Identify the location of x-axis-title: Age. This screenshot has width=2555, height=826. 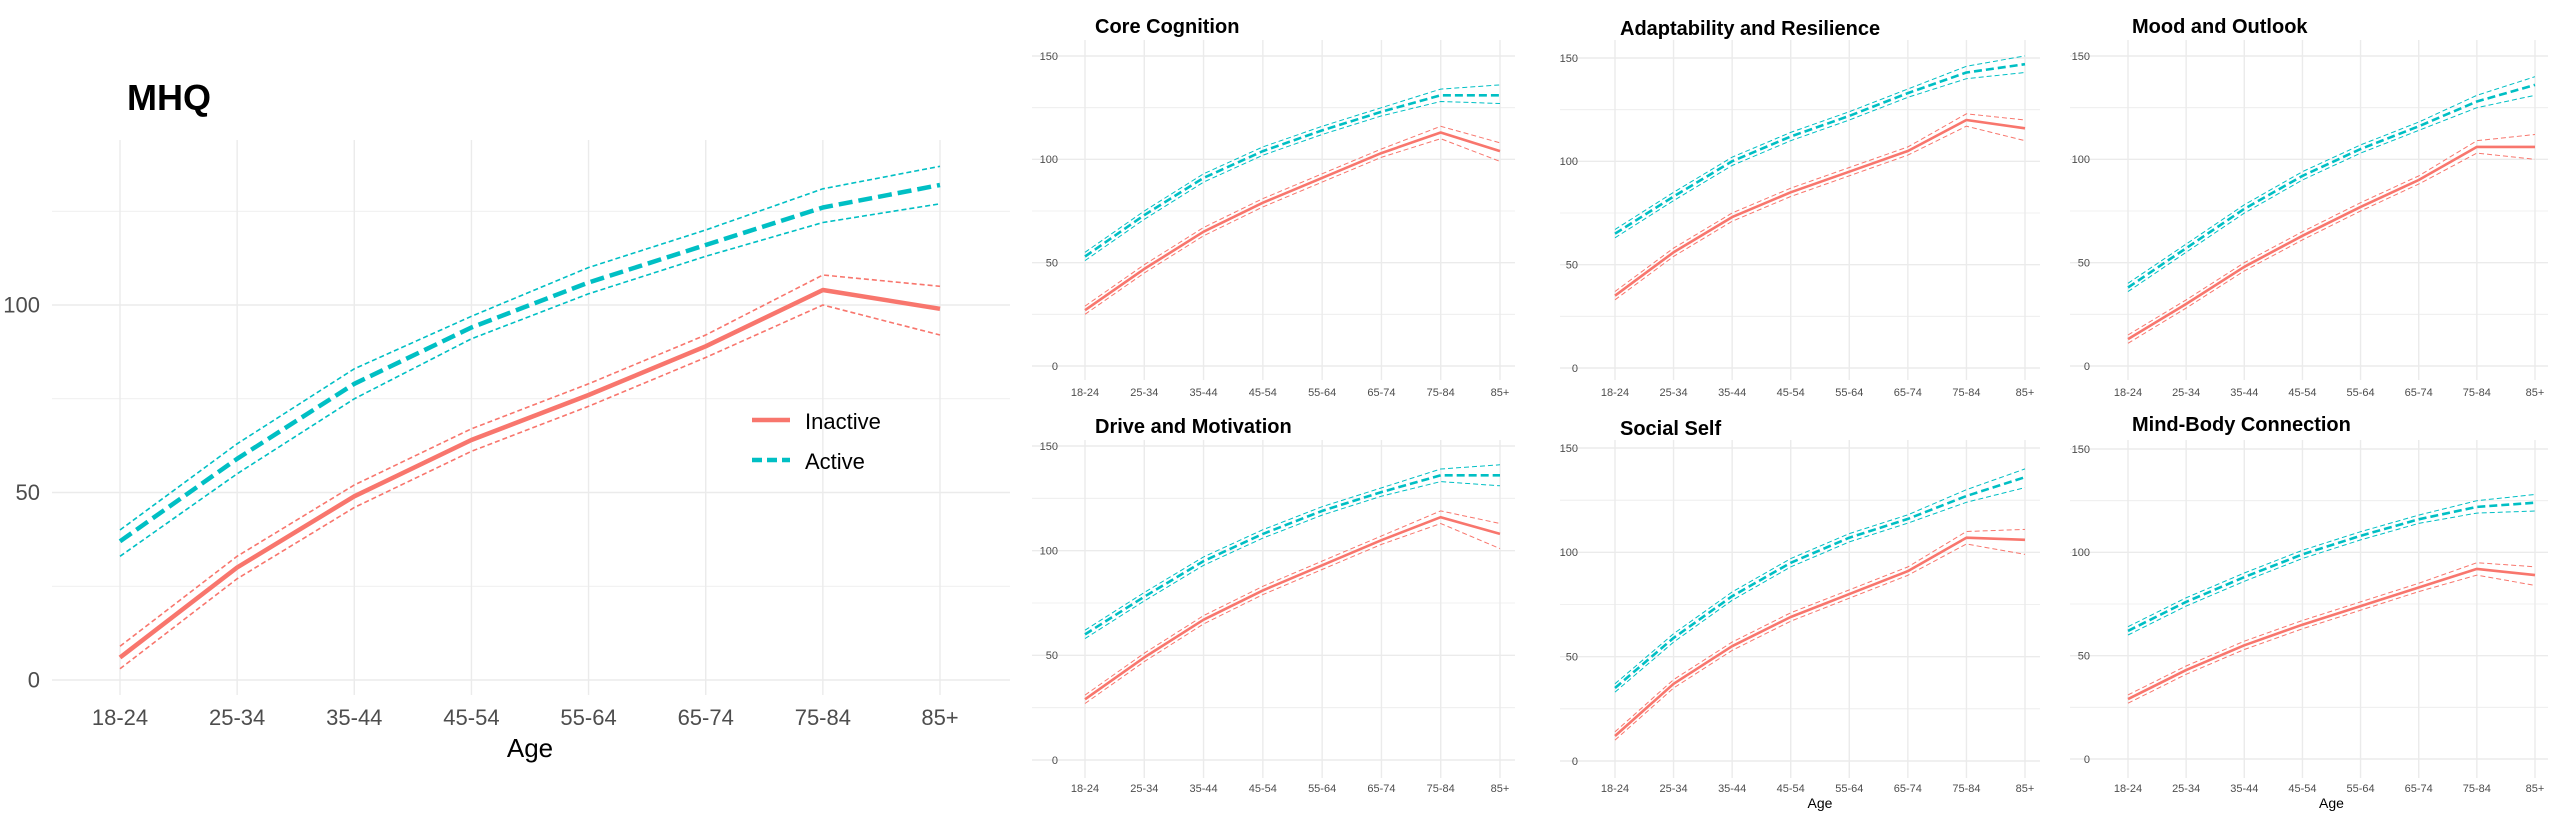
(530, 748).